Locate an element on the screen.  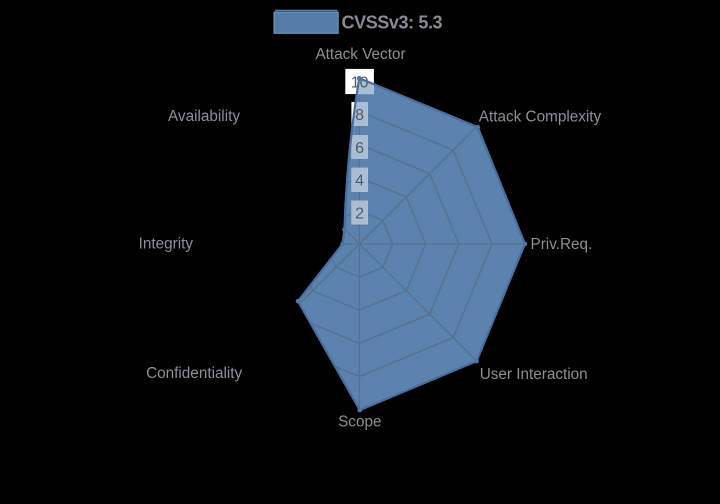
svg-text: Scope is located at coordinates (359, 421).